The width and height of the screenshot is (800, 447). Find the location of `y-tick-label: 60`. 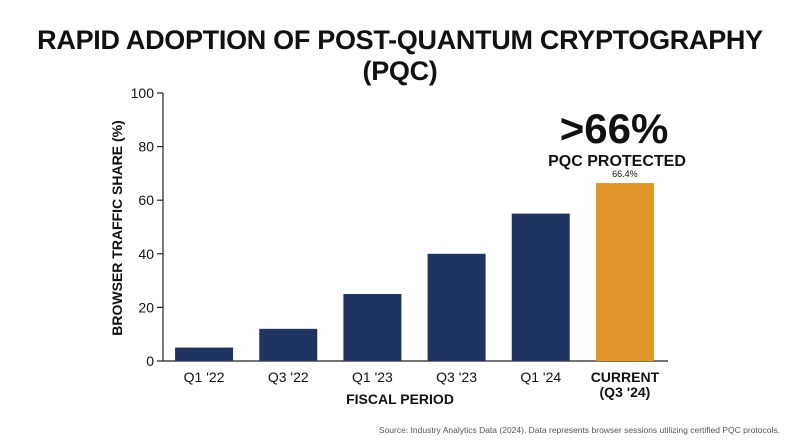

y-tick-label: 60 is located at coordinates (146, 200).